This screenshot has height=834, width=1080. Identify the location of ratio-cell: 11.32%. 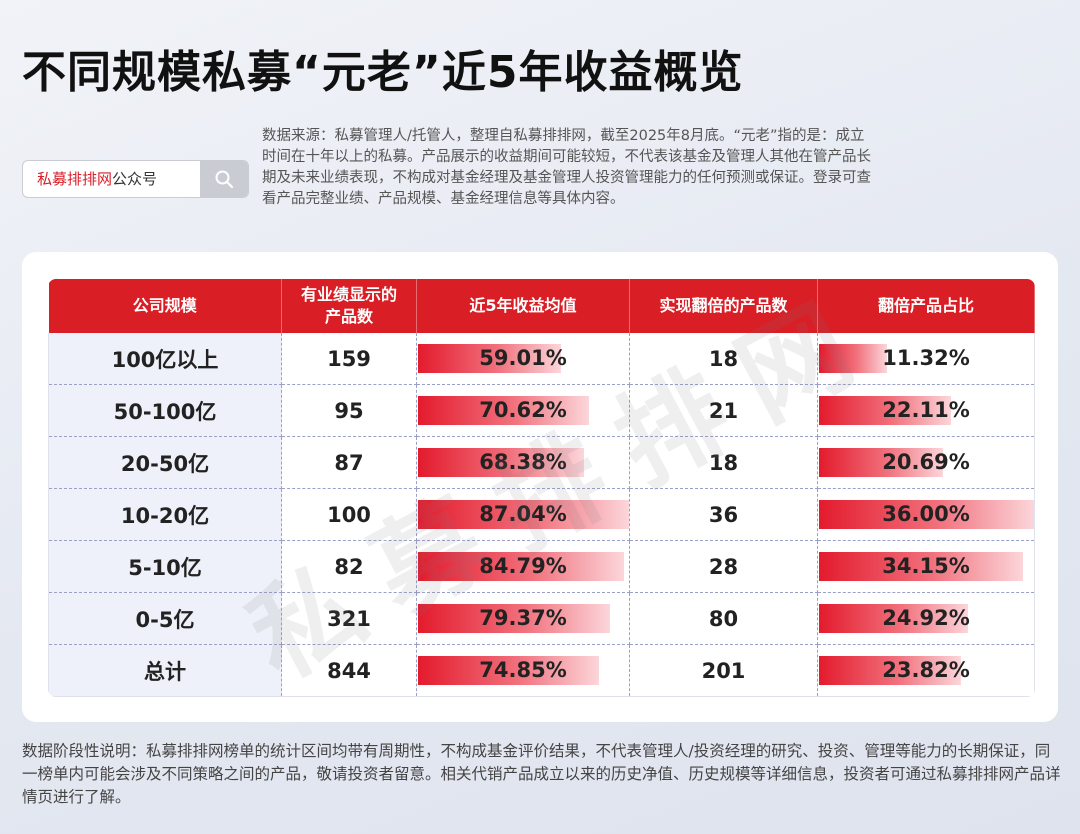
(926, 359).